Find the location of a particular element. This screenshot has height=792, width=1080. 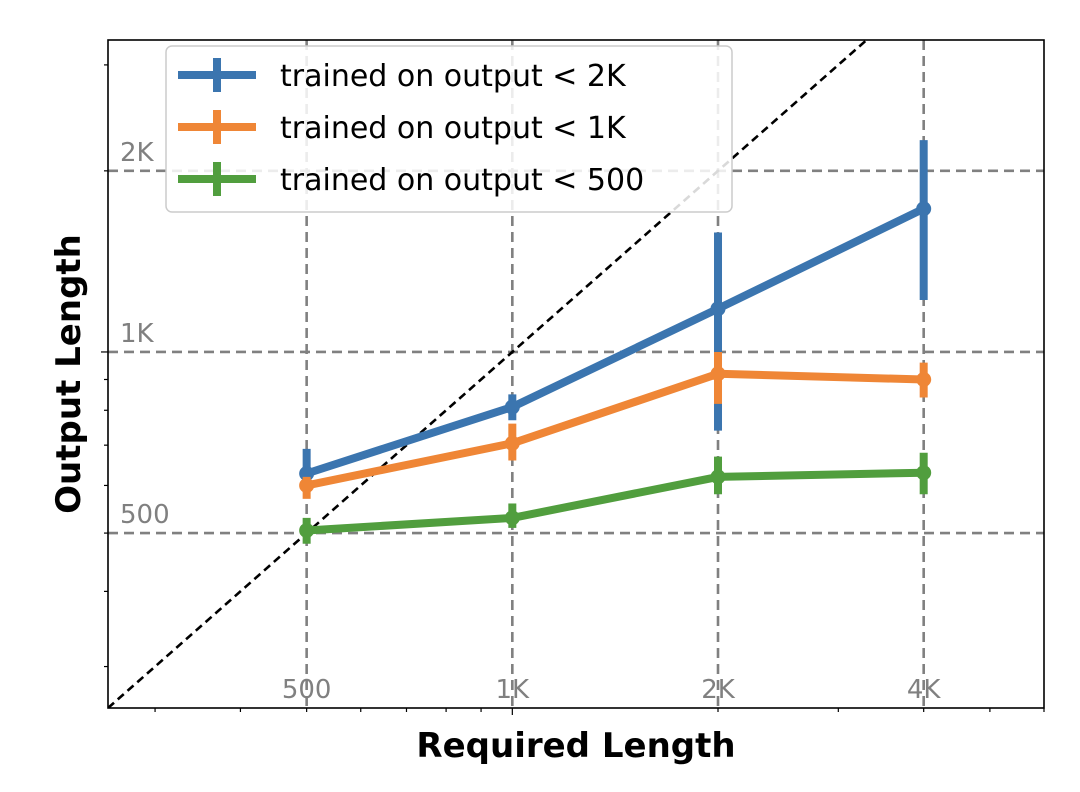

y-axis-label: Output Length is located at coordinates (69, 374).